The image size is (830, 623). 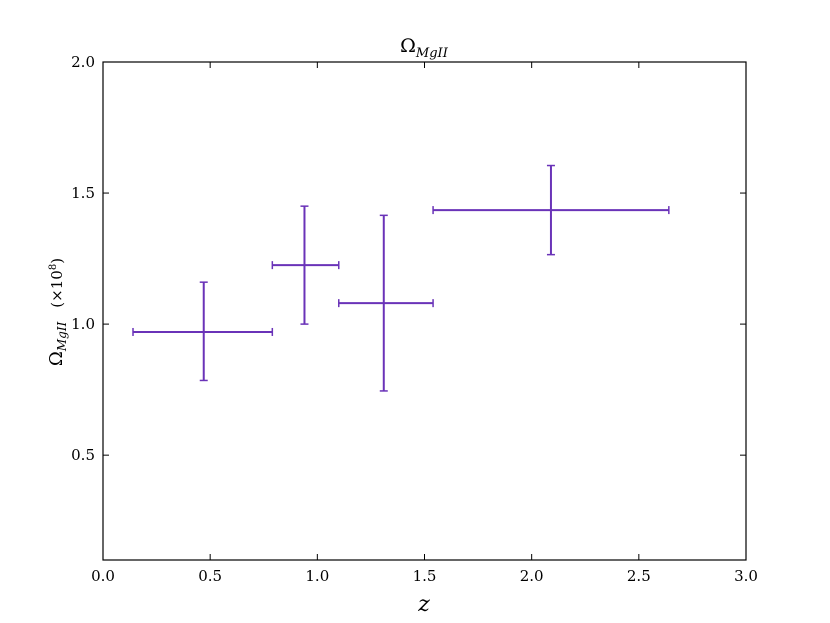 What do you see at coordinates (317, 576) in the screenshot?
I see `x-tick-label: 1.0` at bounding box center [317, 576].